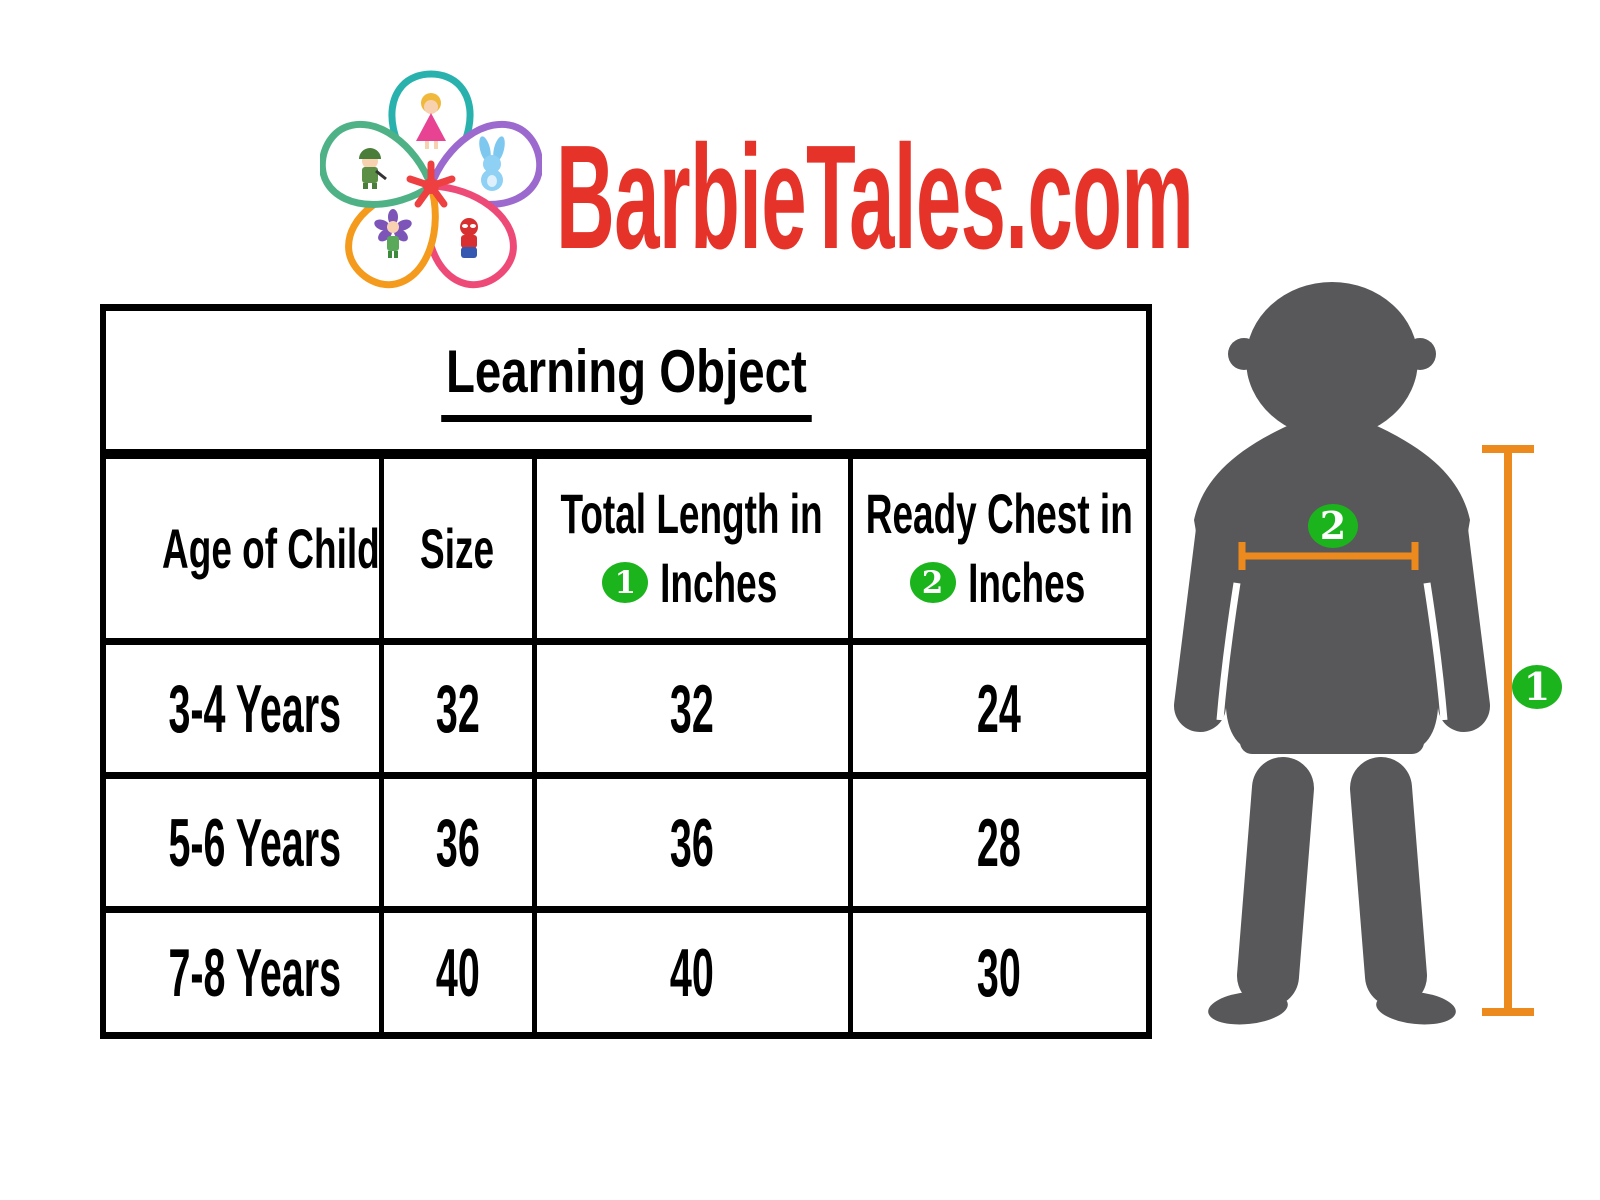 The image size is (1600, 1200). What do you see at coordinates (255, 972) in the screenshot?
I see `cell-age-2: 7-8 Years` at bounding box center [255, 972].